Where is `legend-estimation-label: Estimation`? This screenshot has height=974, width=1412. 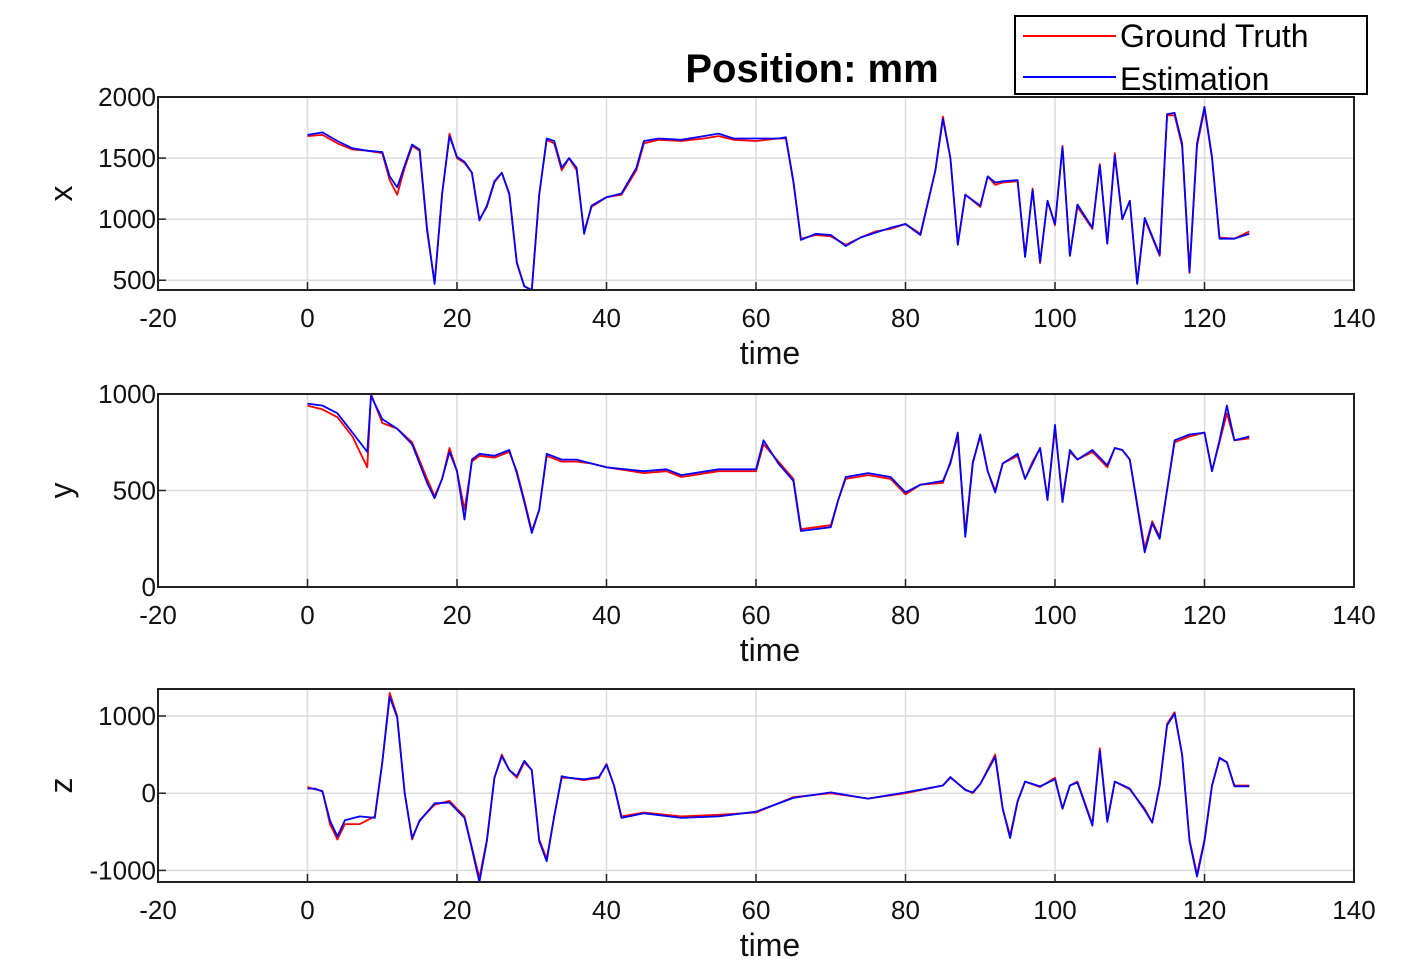 legend-estimation-label: Estimation is located at coordinates (1194, 79).